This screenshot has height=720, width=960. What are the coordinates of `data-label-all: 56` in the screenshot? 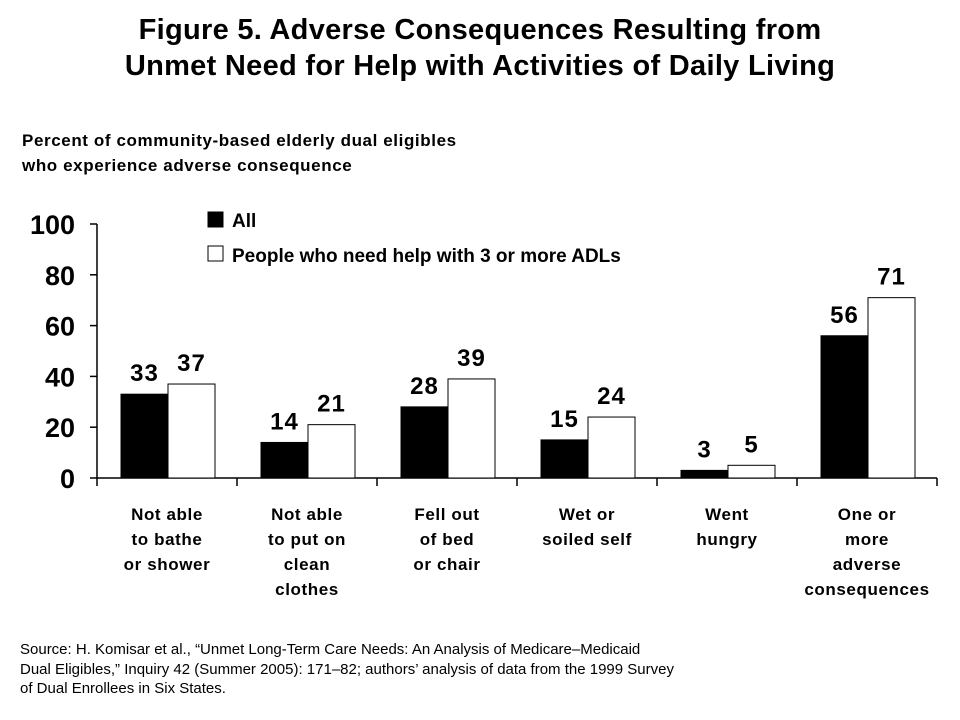 It's located at (844, 315).